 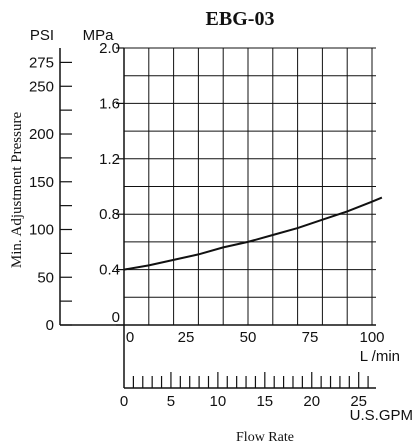 What do you see at coordinates (358, 401) in the screenshot?
I see `gpm-tick-label: 25` at bounding box center [358, 401].